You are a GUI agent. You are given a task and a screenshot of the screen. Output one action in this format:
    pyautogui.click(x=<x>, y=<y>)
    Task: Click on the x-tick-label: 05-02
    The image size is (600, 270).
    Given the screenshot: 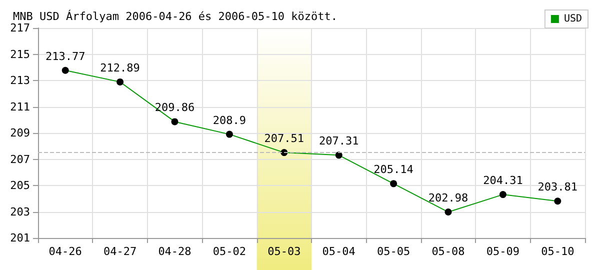 What is the action you would take?
    pyautogui.click(x=229, y=251)
    